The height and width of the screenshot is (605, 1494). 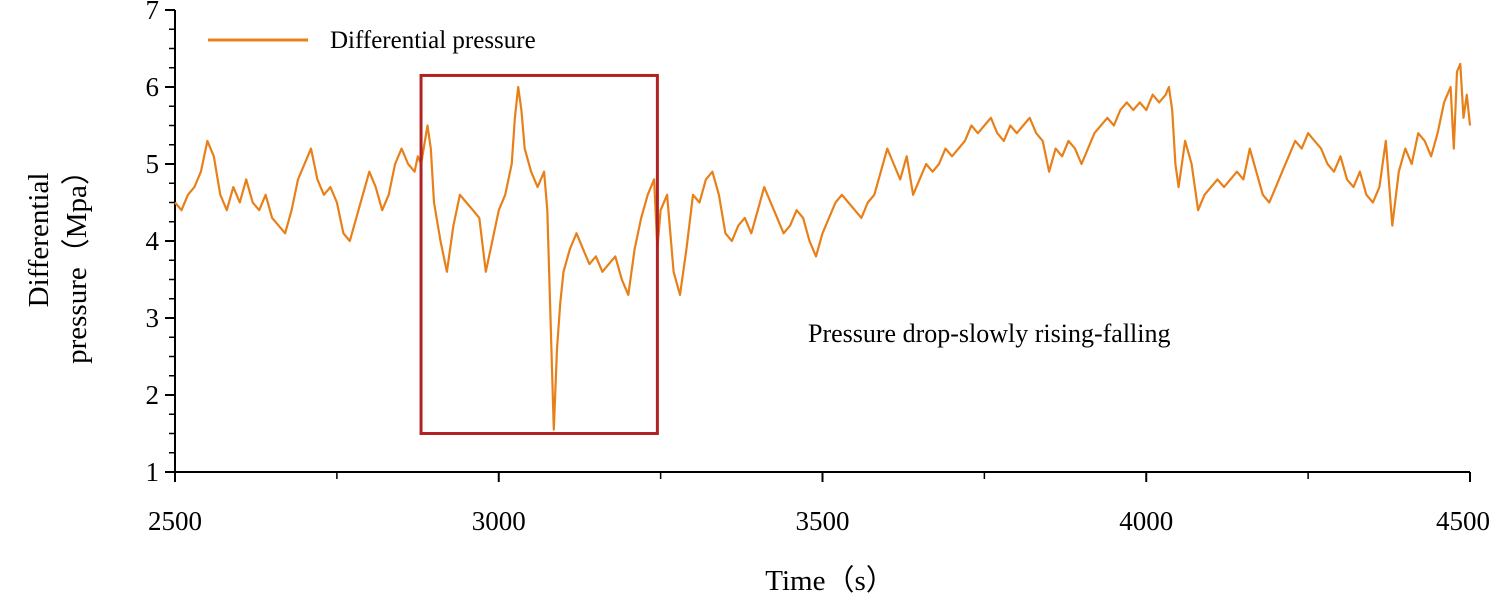 I want to click on x-tick-label: 4500, so click(x=1463, y=521).